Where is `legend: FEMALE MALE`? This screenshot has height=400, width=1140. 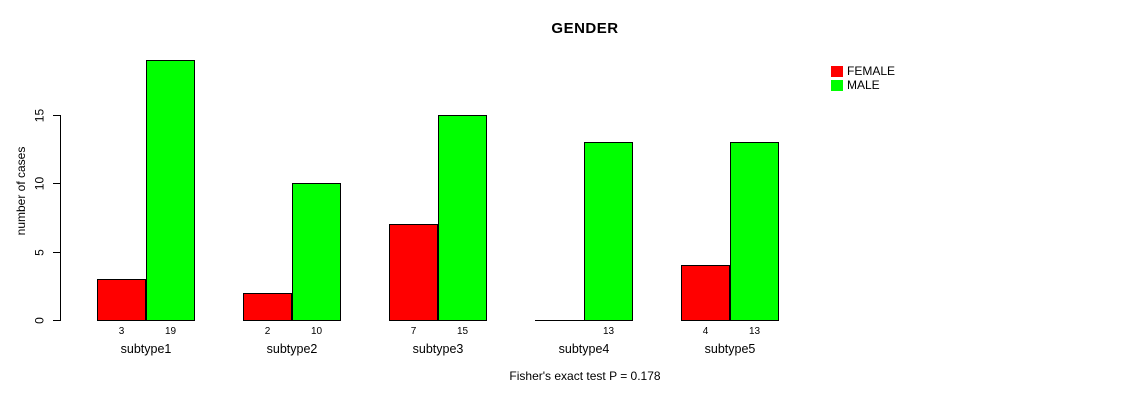
legend: FEMALE MALE is located at coordinates (863, 78).